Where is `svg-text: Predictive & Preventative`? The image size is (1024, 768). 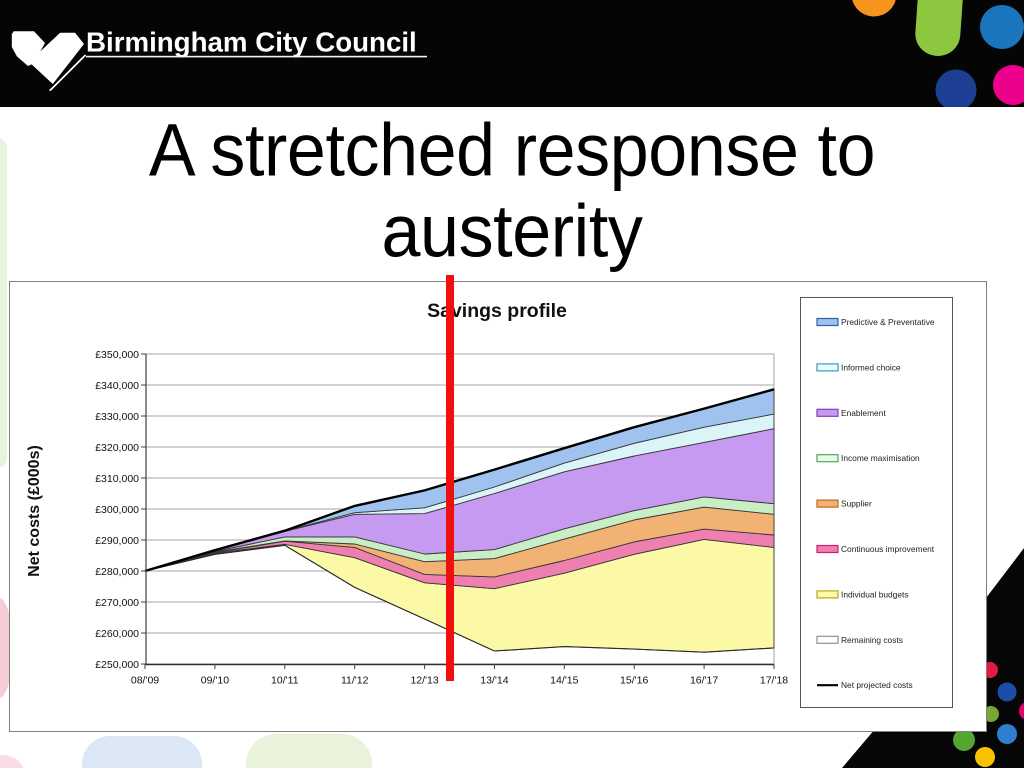 svg-text: Predictive & Preventative is located at coordinates (888, 322).